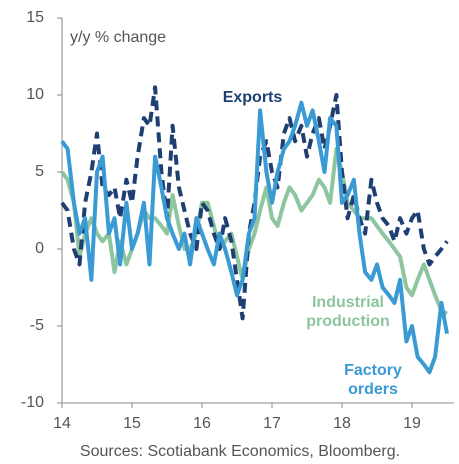  I want to click on y-tick-label: 15, so click(35, 17).